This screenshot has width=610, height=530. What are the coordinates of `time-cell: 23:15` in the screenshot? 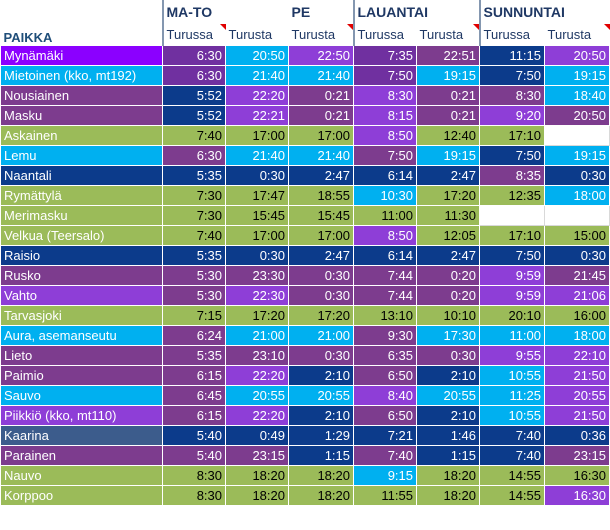 It's located at (577, 455).